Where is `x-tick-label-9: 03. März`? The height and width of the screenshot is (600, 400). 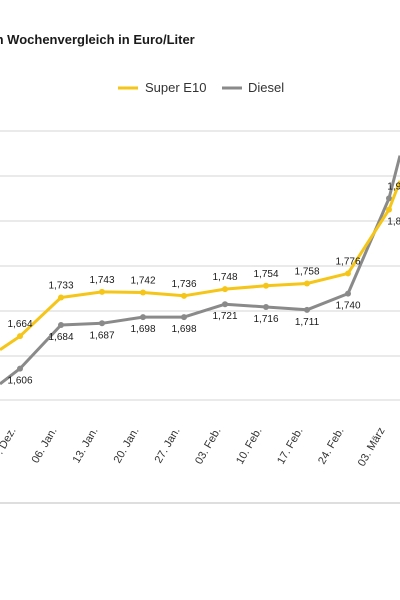 x-tick-label-9: 03. März is located at coordinates (372, 447).